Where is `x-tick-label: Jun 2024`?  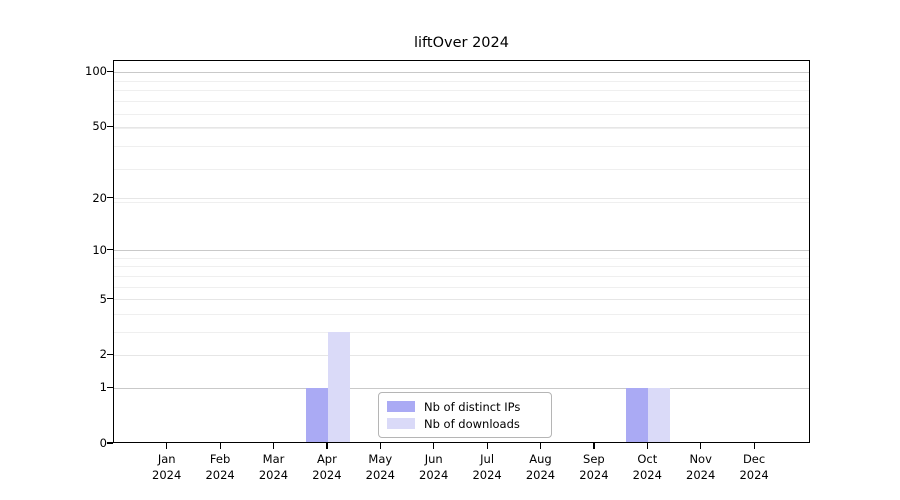 x-tick-label: Jun 2024 is located at coordinates (434, 467).